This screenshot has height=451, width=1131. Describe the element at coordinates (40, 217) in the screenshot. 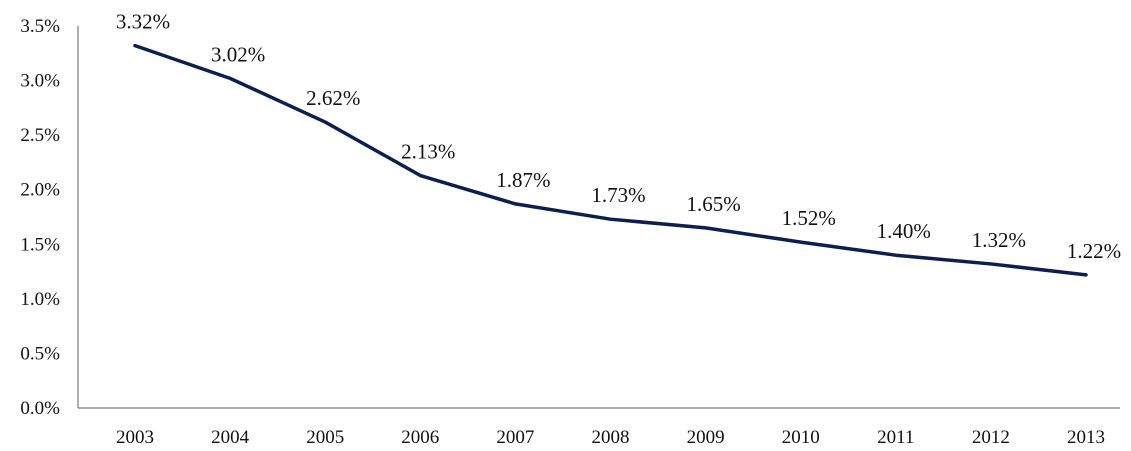

I see `y-axis-ticks: 0.0% 0.5% 1.0% 1.5% 2.0% 2.5% 3.0% 3.5%` at that location.